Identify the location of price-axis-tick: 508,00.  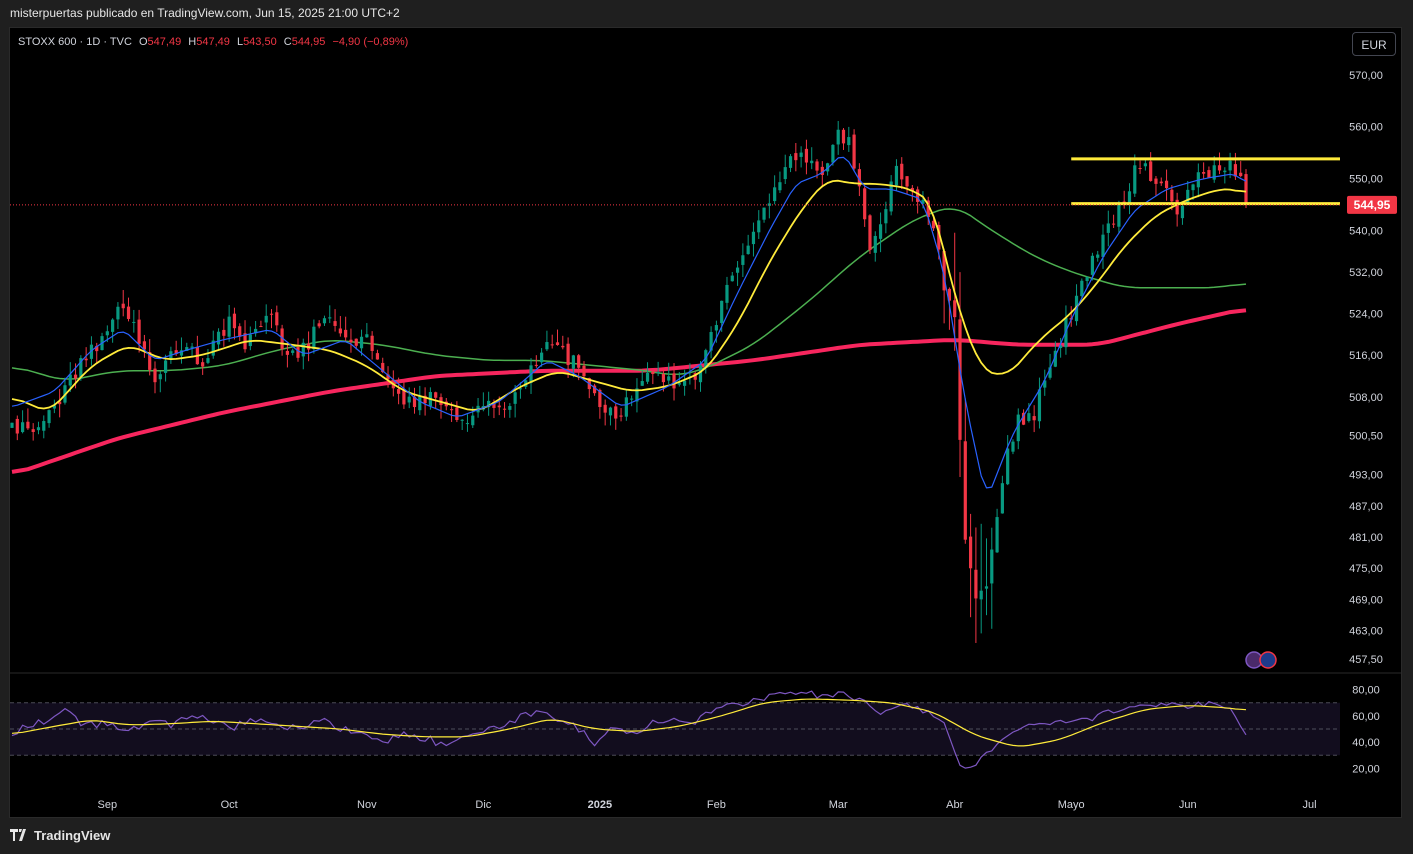
(1366, 398).